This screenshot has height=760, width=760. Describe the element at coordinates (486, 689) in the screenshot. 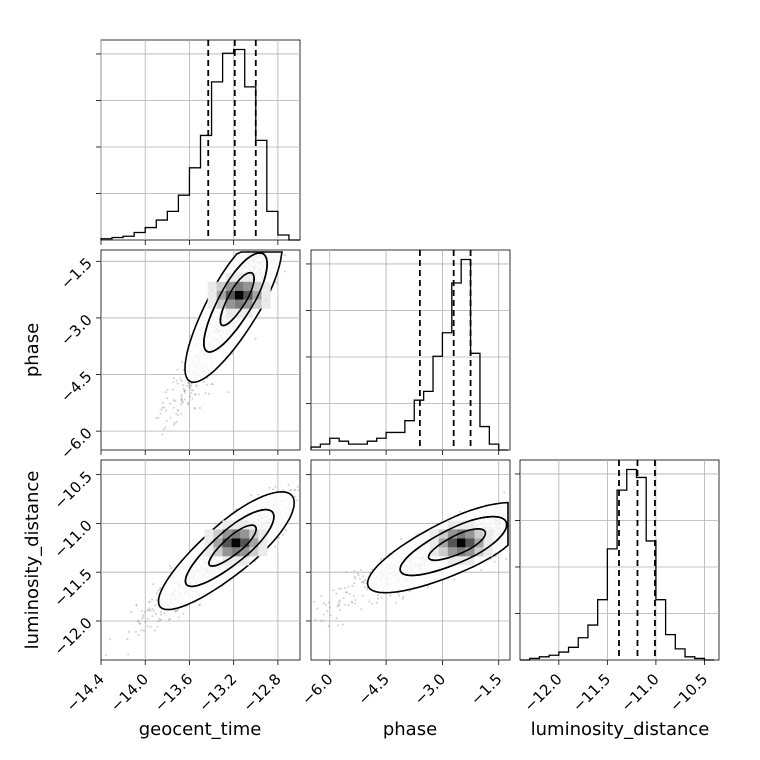

I see `x-tick-label: −1.5` at that location.